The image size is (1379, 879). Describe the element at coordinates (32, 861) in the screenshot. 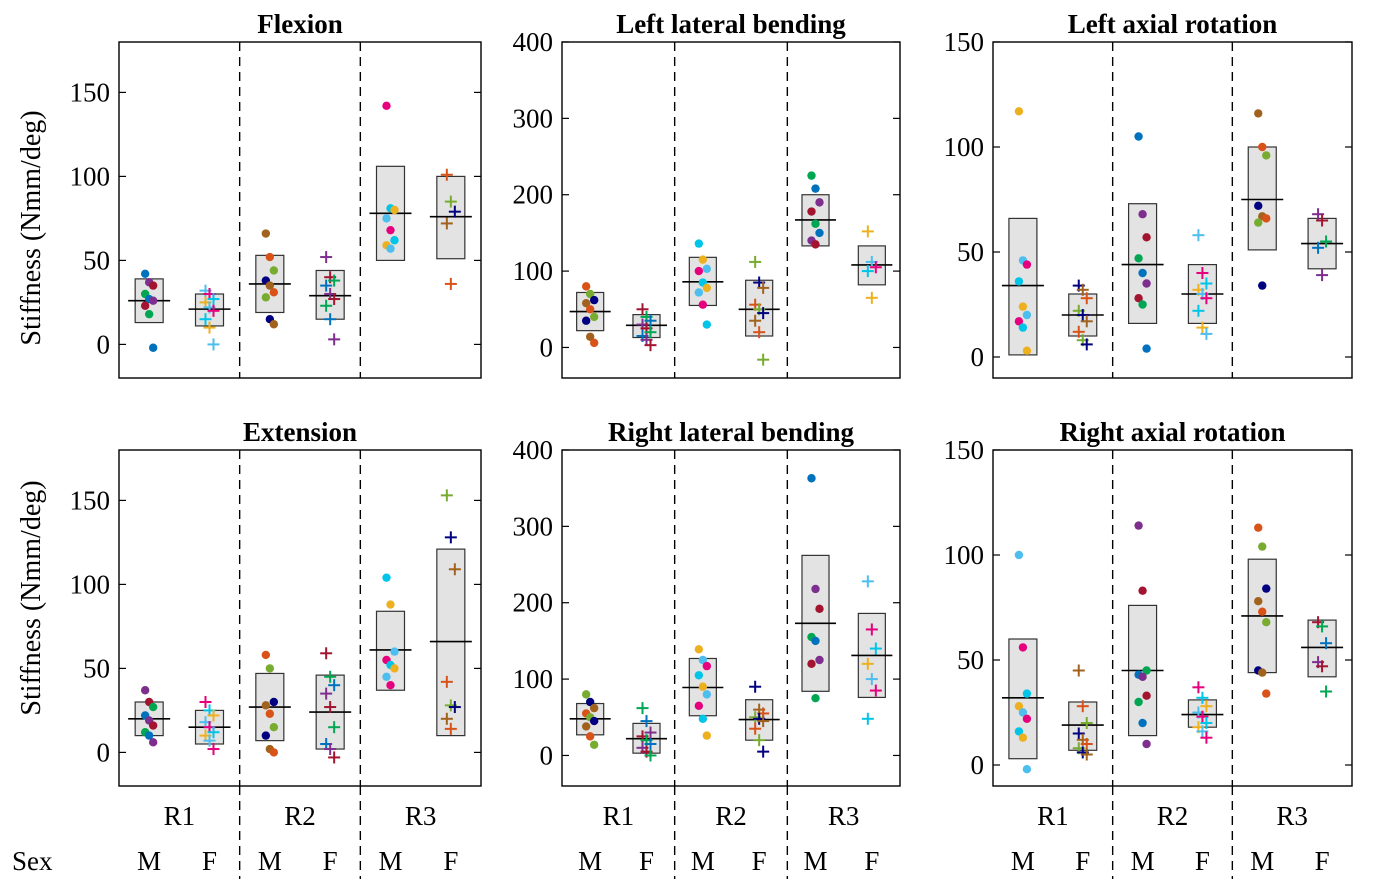

I see `sex-row-label: Sex` at that location.